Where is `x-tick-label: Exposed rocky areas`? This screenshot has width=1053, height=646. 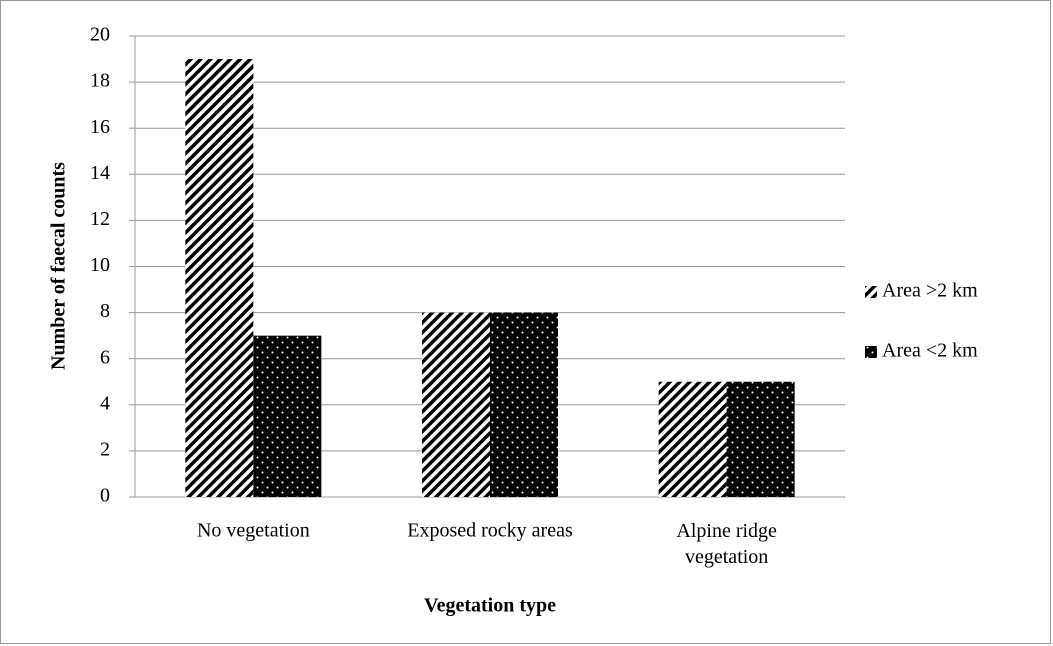 x-tick-label: Exposed rocky areas is located at coordinates (490, 531).